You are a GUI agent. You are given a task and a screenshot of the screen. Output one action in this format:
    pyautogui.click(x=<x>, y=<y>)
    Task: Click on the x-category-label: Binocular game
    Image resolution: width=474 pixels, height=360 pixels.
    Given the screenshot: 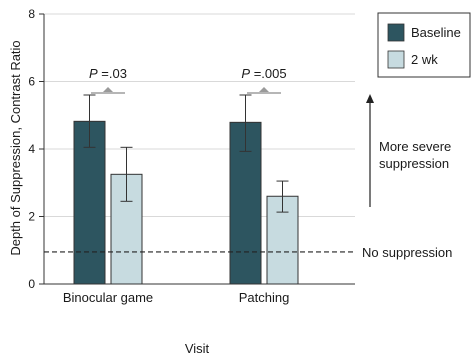 What is the action you would take?
    pyautogui.click(x=108, y=297)
    